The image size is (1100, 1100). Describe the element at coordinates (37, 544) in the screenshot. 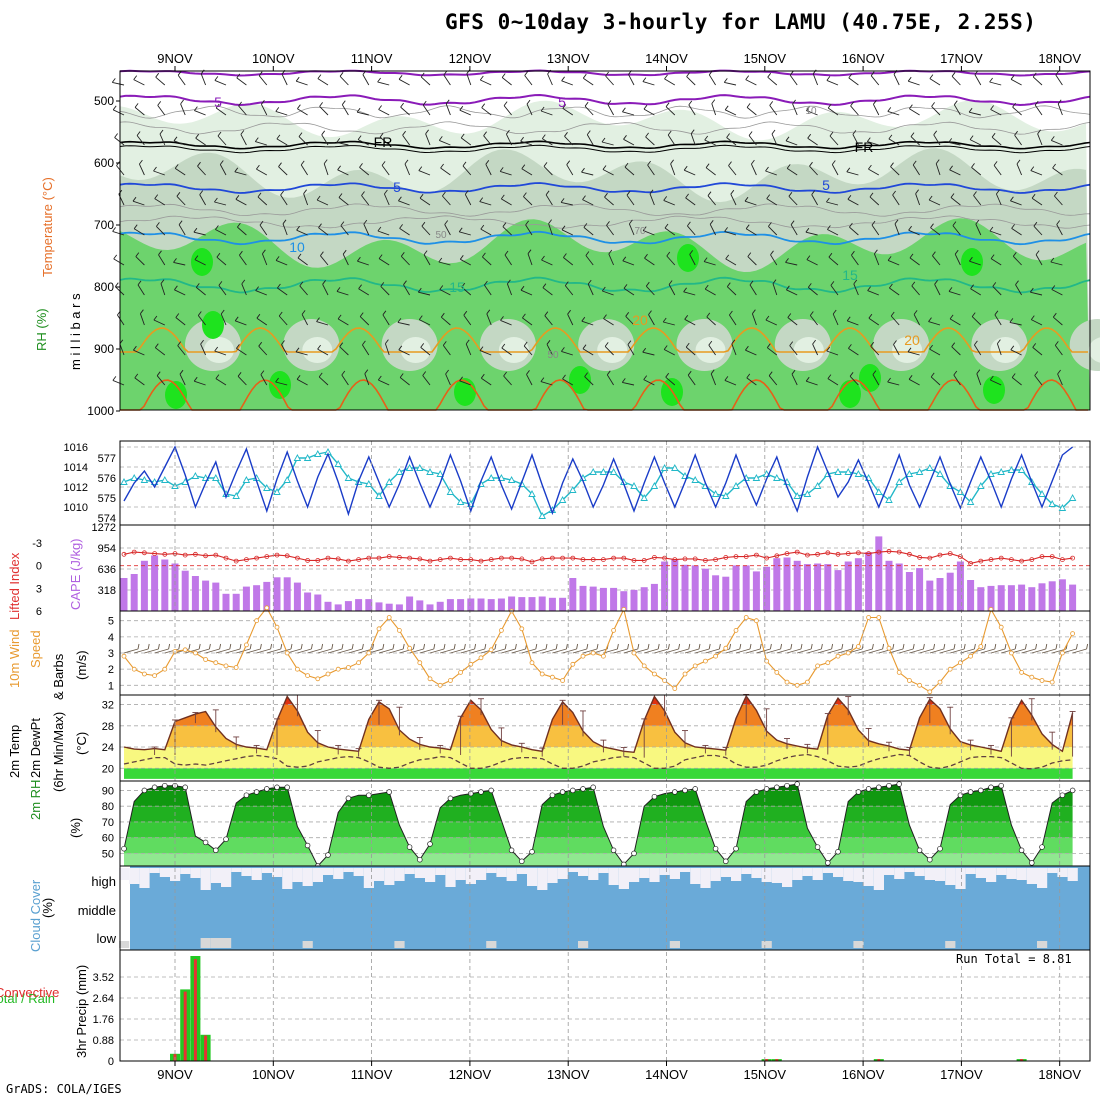

I see `li-tick-label: -3` at that location.